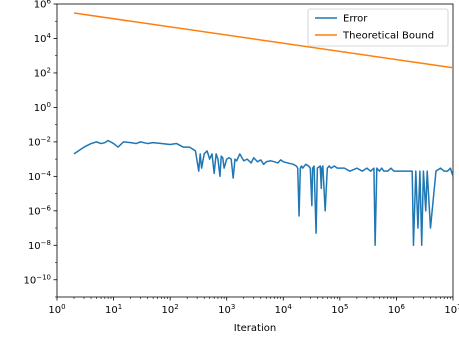  I want to click on series-line-theoretical-bound, so click(263, 40).